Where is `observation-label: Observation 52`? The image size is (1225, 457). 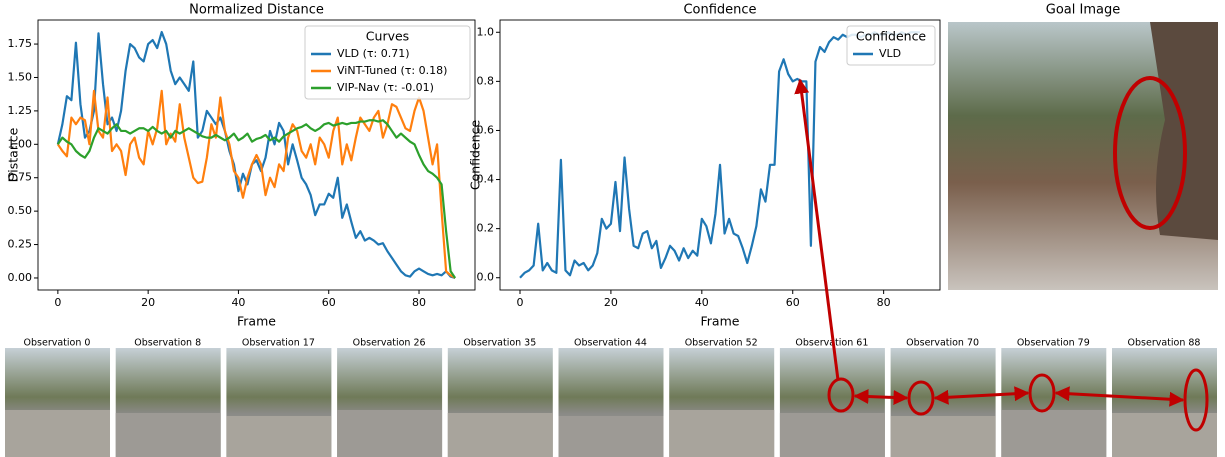 observation-label: Observation 52 is located at coordinates (721, 343).